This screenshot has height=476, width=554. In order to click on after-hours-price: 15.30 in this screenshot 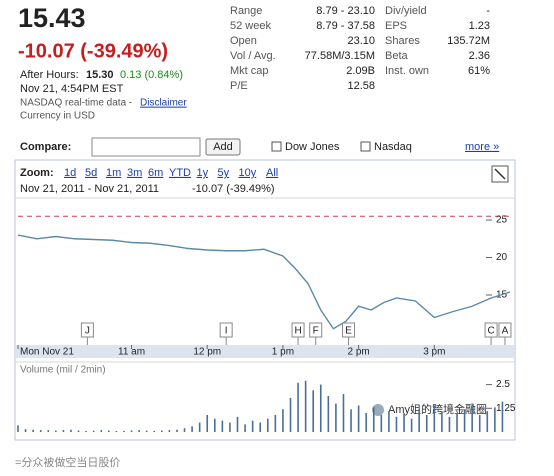, I will do `click(100, 75)`.